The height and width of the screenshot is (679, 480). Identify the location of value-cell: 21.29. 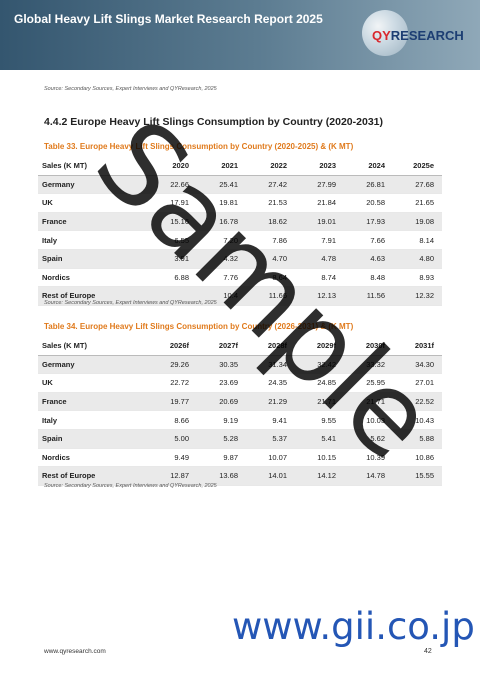
(270, 402).